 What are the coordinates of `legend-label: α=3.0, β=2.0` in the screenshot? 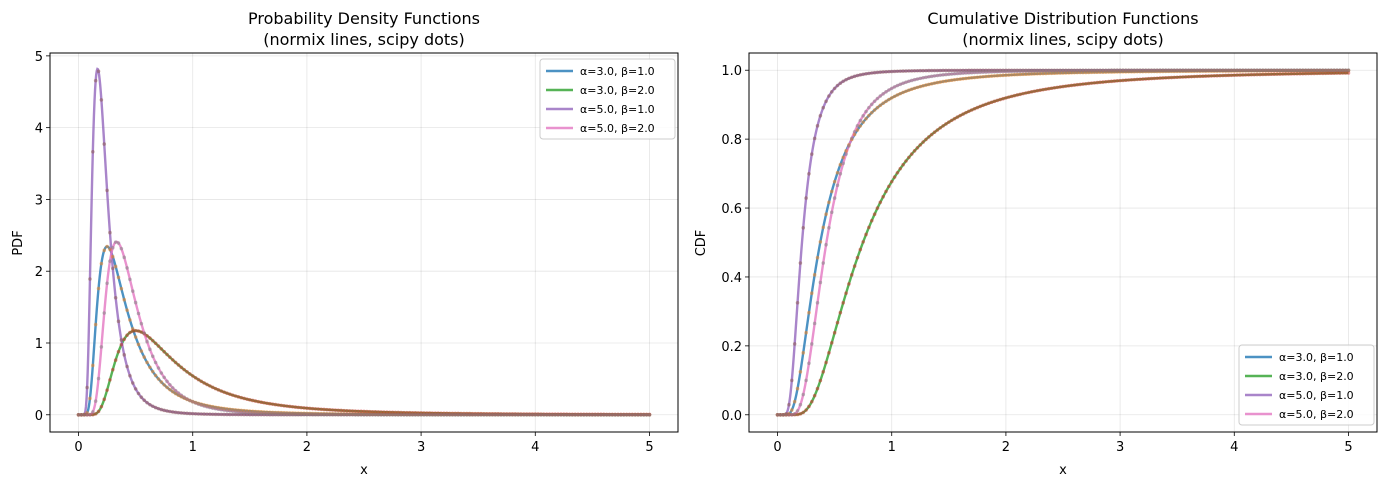 It's located at (1316, 376).